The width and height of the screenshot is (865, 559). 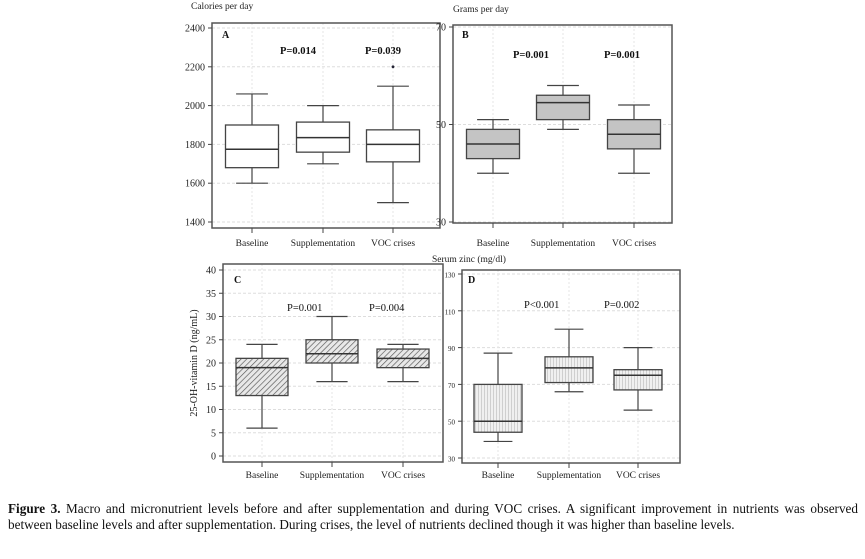 I want to click on panel-letter: B, so click(x=465, y=35).